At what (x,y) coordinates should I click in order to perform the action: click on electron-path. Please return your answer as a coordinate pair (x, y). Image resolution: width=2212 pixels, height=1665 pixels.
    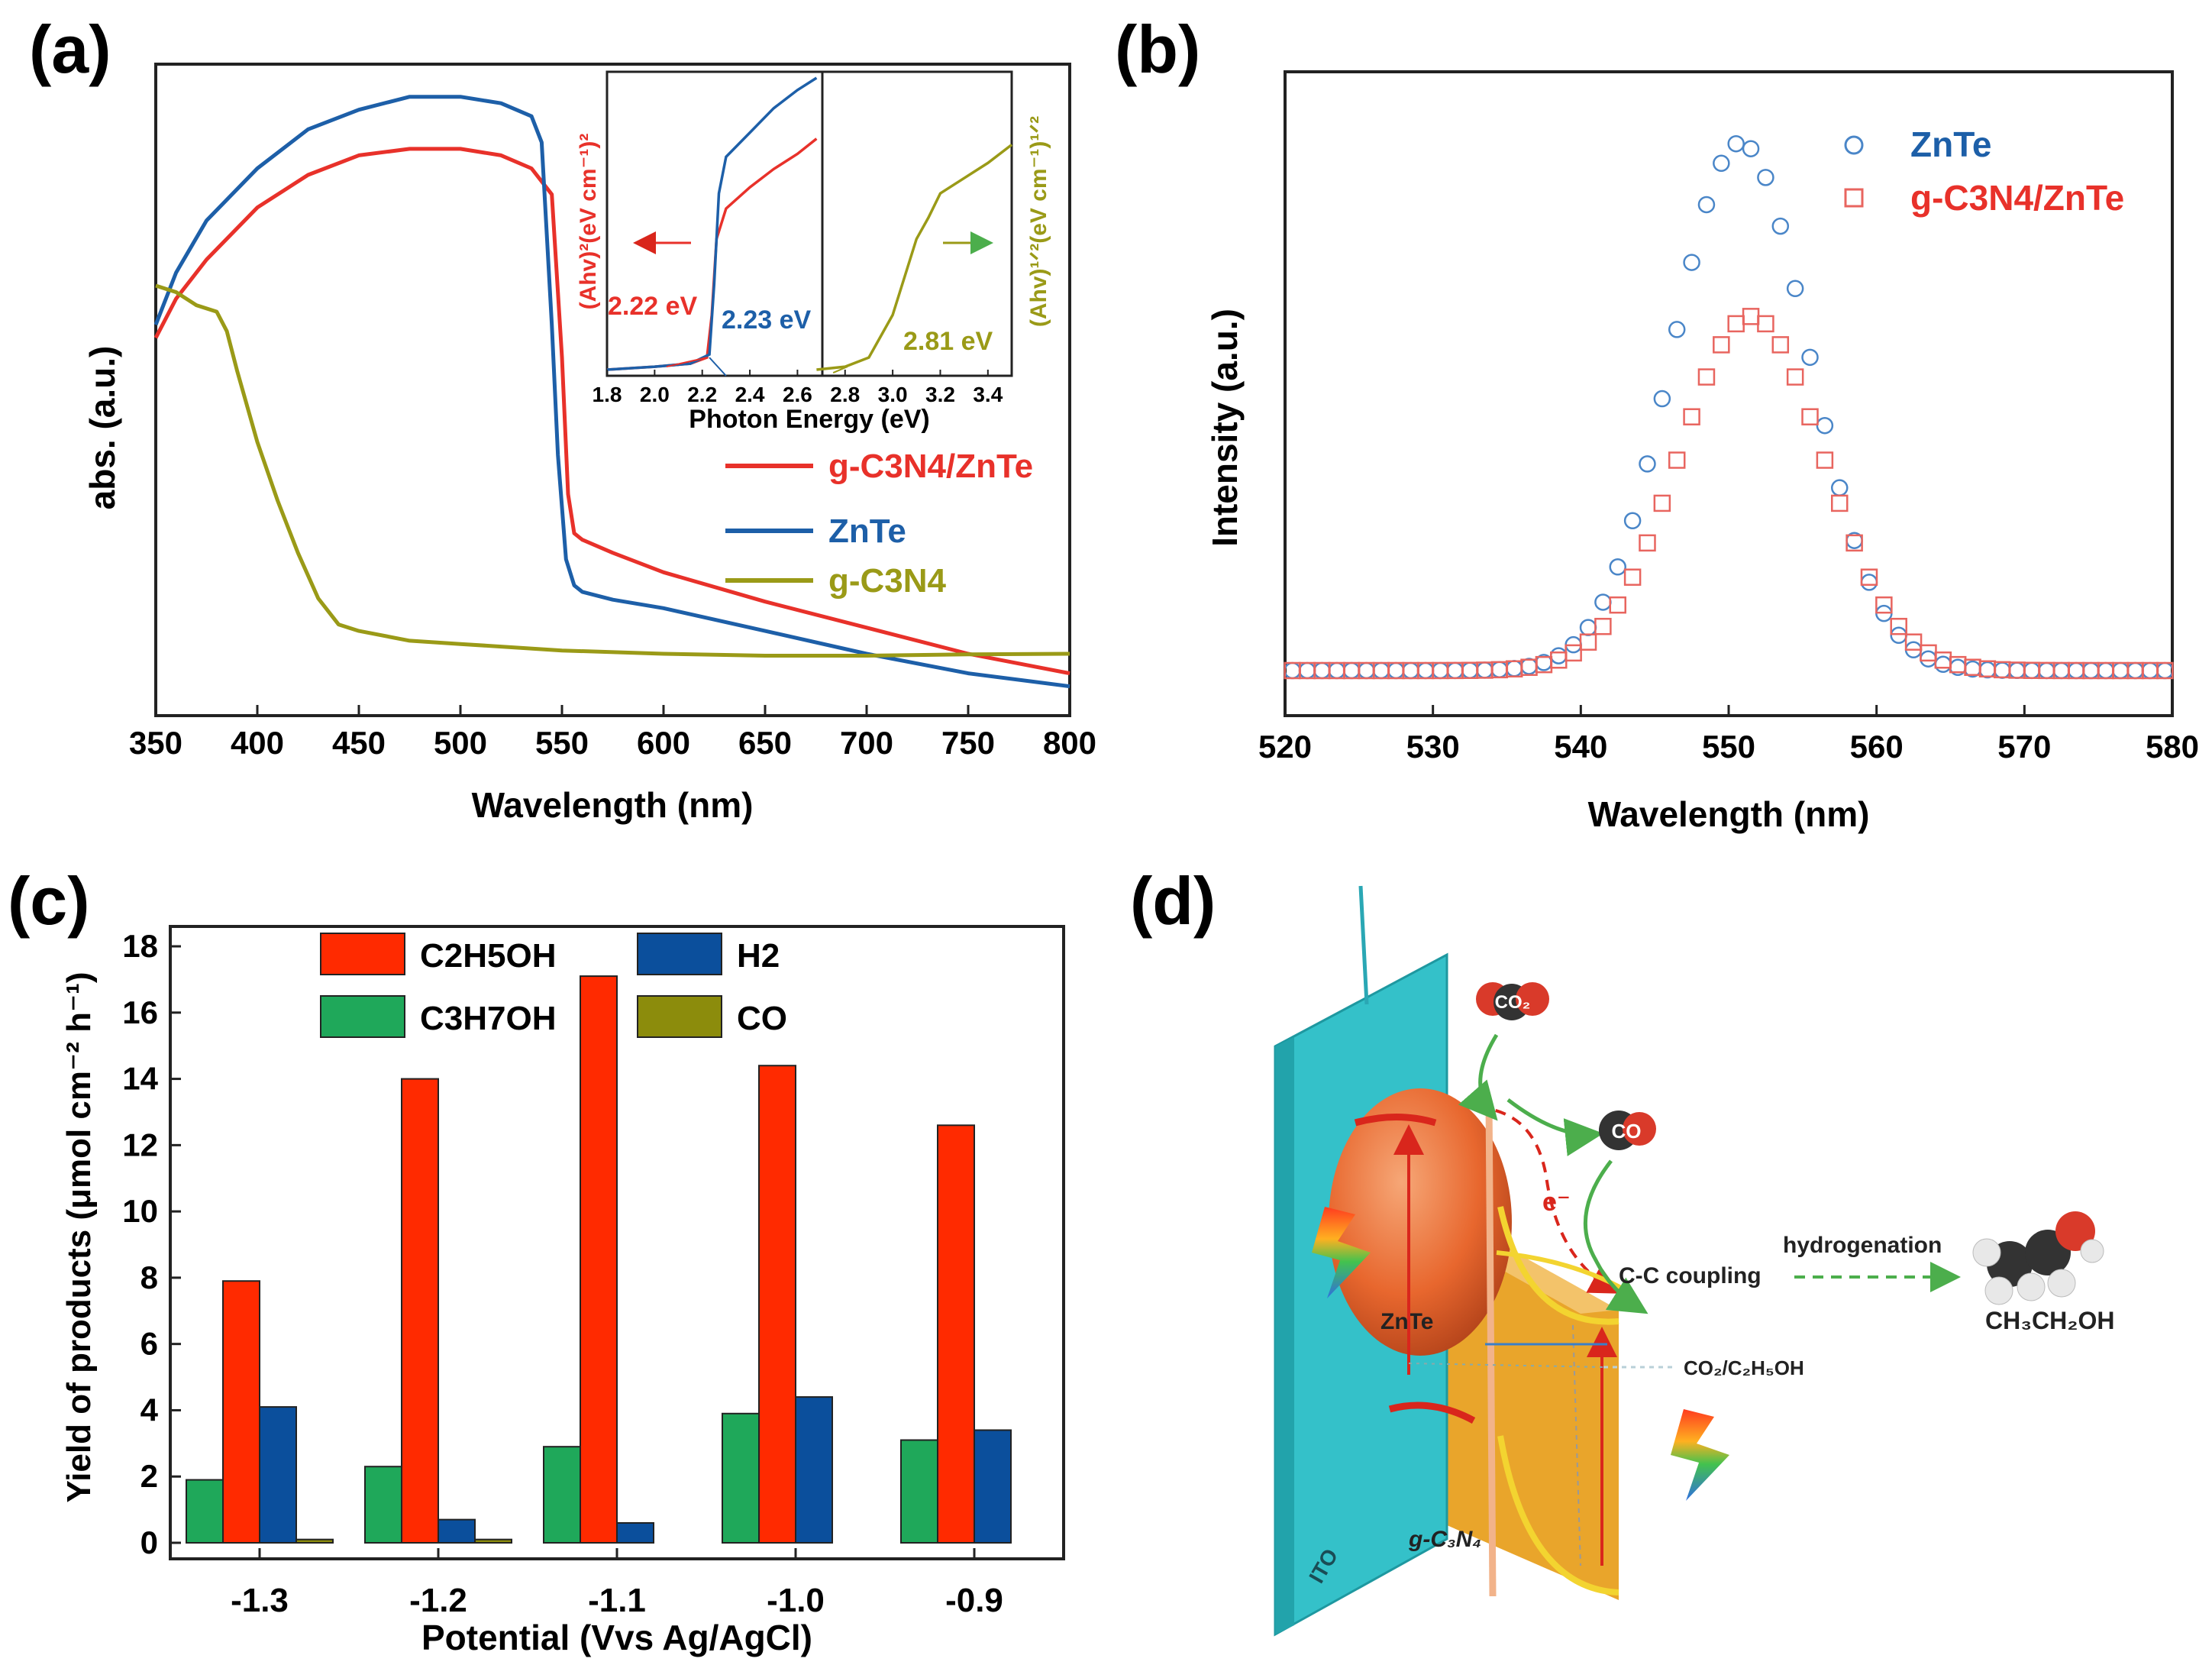
    Looking at the image, I should click on (1549, 1200).